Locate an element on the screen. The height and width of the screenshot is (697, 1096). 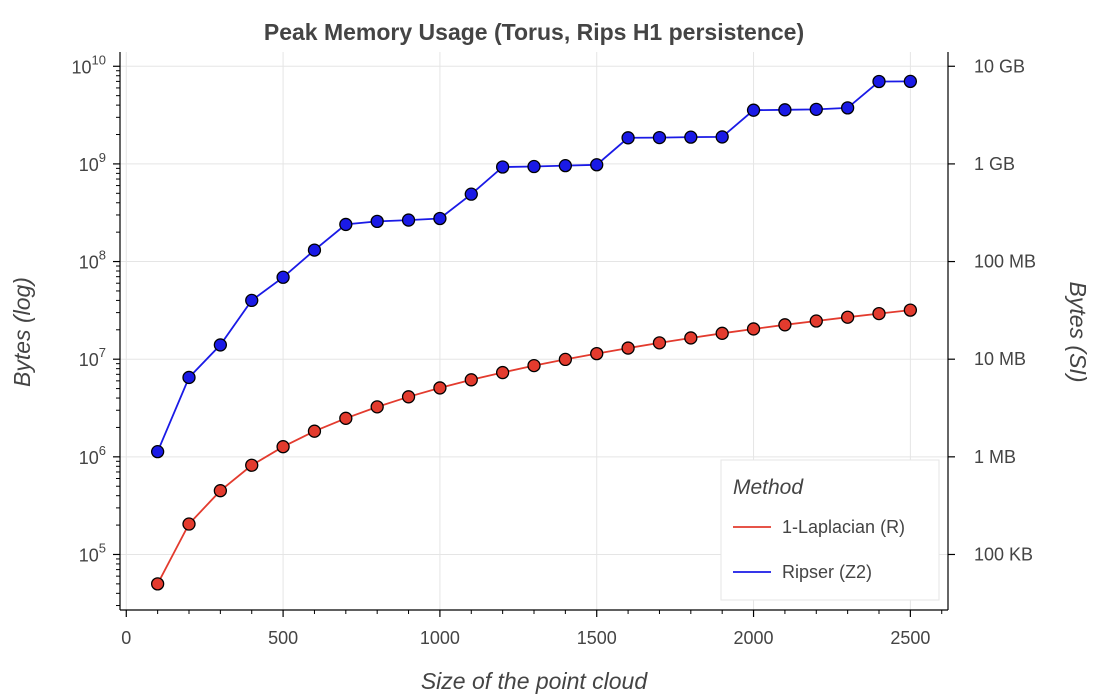
y-right-tick-label: 1 MB is located at coordinates (995, 457).